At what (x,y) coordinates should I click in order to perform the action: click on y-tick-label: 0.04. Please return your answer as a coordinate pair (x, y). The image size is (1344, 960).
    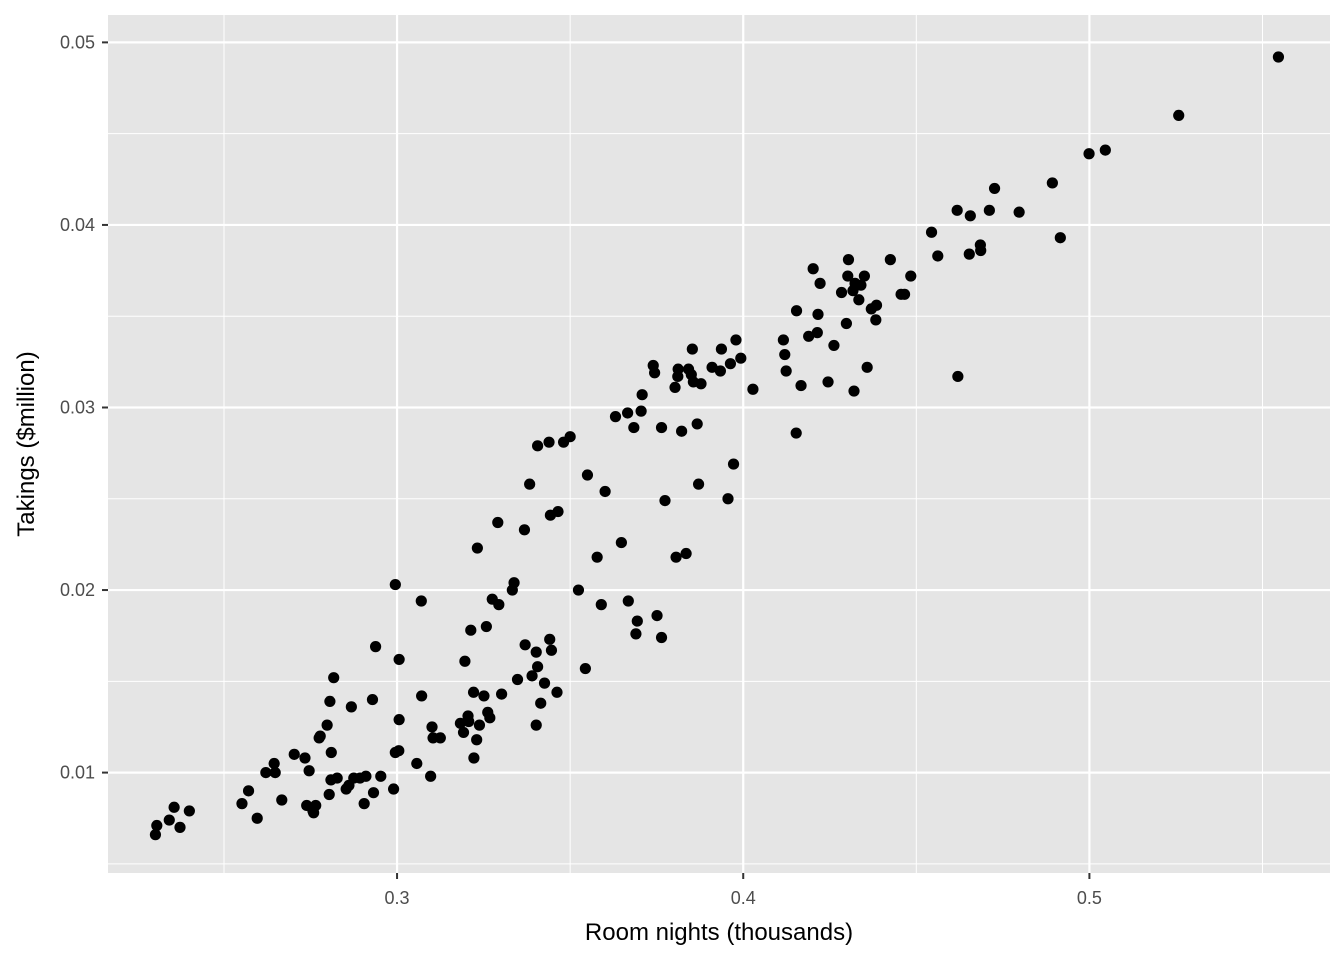
    Looking at the image, I should click on (77, 225).